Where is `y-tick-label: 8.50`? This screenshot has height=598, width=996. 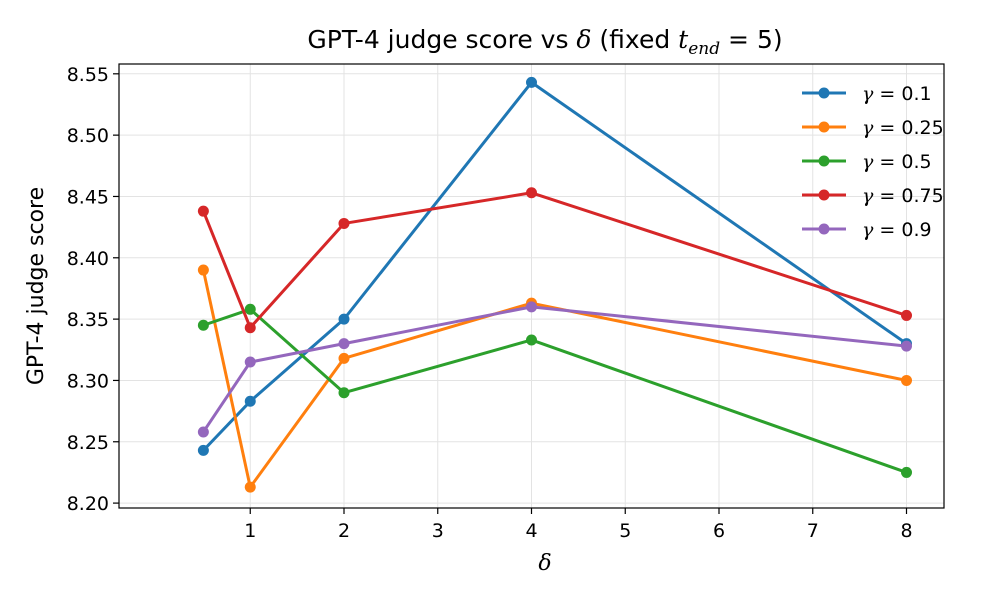
y-tick-label: 8.50 is located at coordinates (88, 136).